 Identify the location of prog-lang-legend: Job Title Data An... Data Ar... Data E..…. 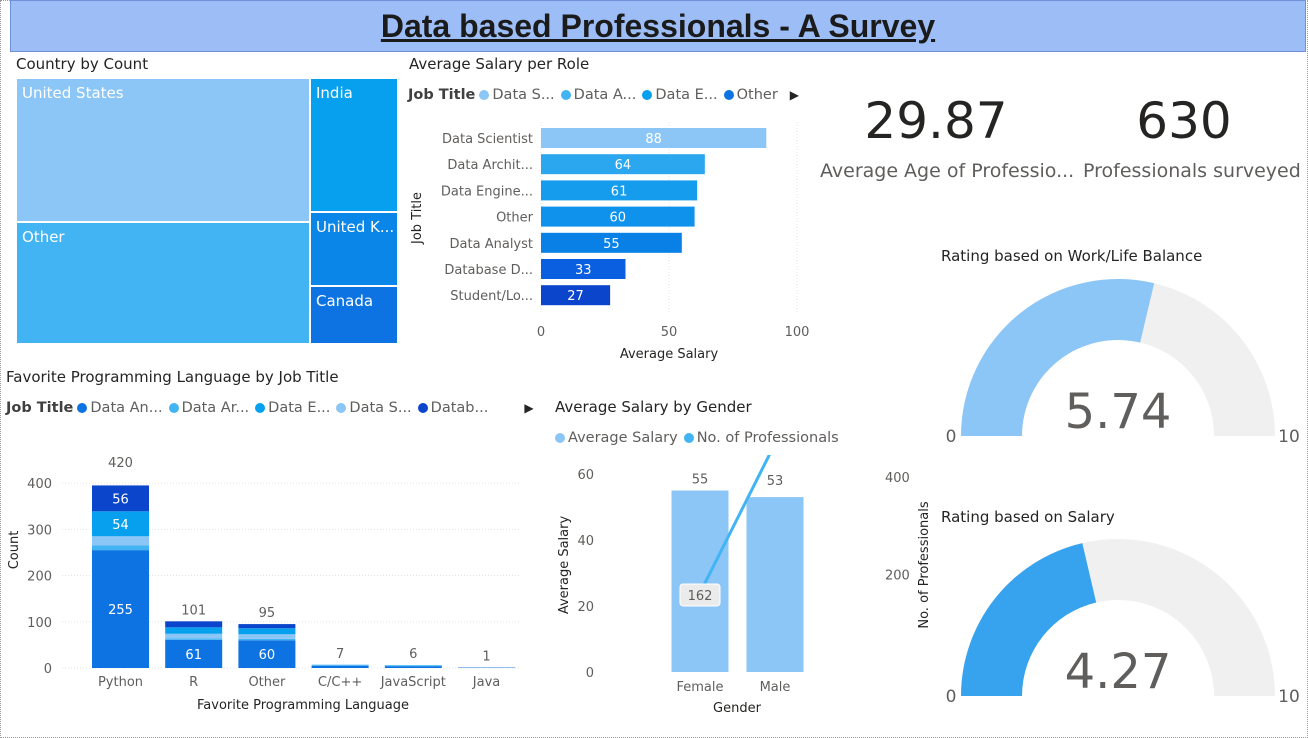
(270, 408).